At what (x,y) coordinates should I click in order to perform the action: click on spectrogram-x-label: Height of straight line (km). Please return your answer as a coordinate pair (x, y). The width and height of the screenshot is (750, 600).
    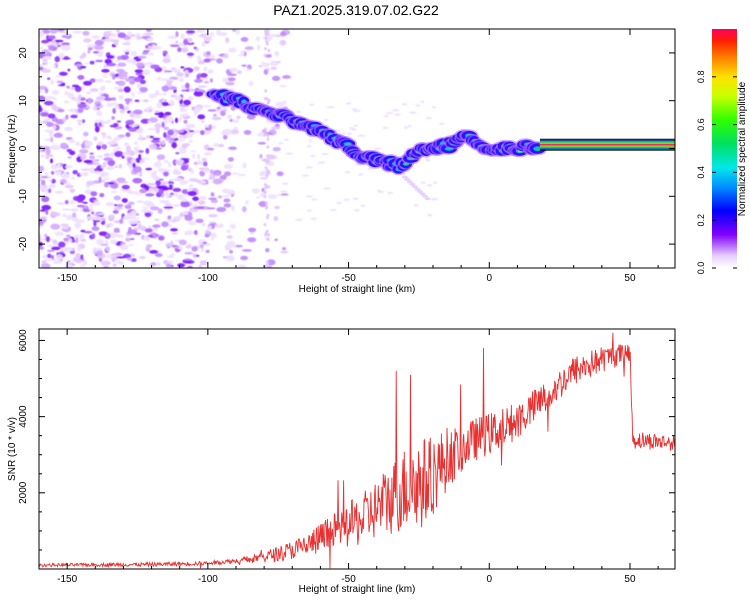
    Looking at the image, I should click on (357, 289).